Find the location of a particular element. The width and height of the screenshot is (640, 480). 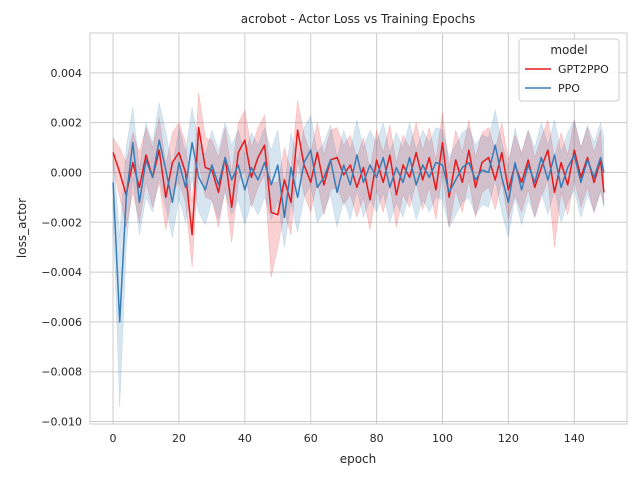

y-tick-label: −0.010 is located at coordinates (61, 422).